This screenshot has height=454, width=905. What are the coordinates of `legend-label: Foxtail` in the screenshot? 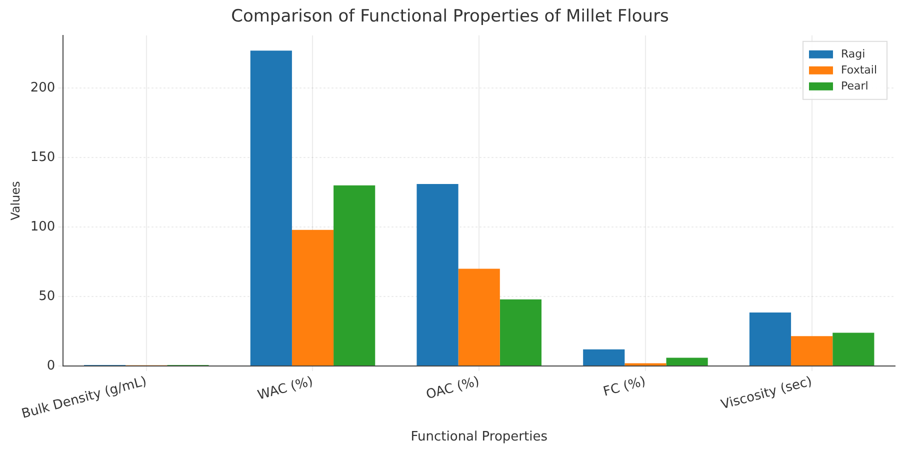 It's located at (859, 69).